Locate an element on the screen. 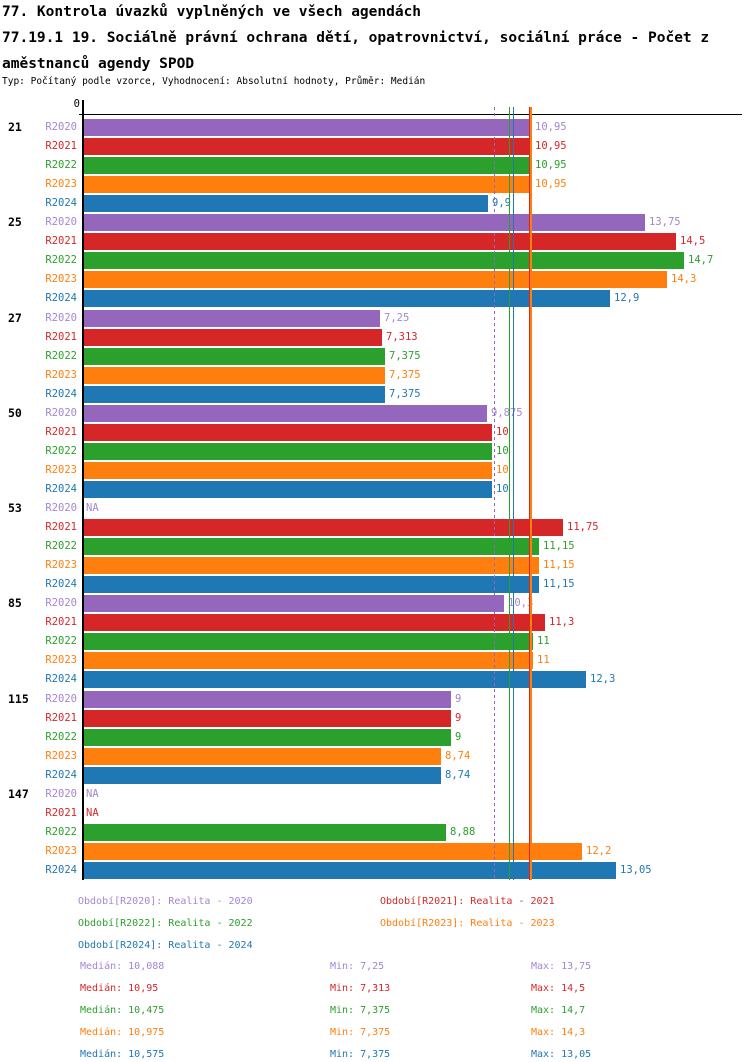 The width and height of the screenshot is (750, 1062). bar-value-label: 9,875 is located at coordinates (507, 413).